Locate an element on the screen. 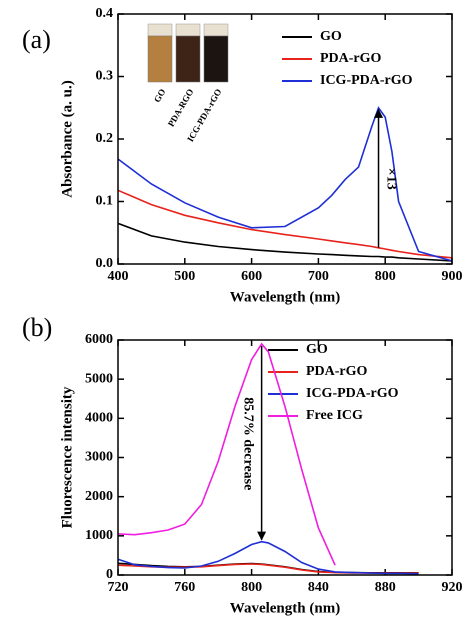 Image resolution: width=474 pixels, height=632 pixels. legend-label: Free ICG is located at coordinates (334, 415).